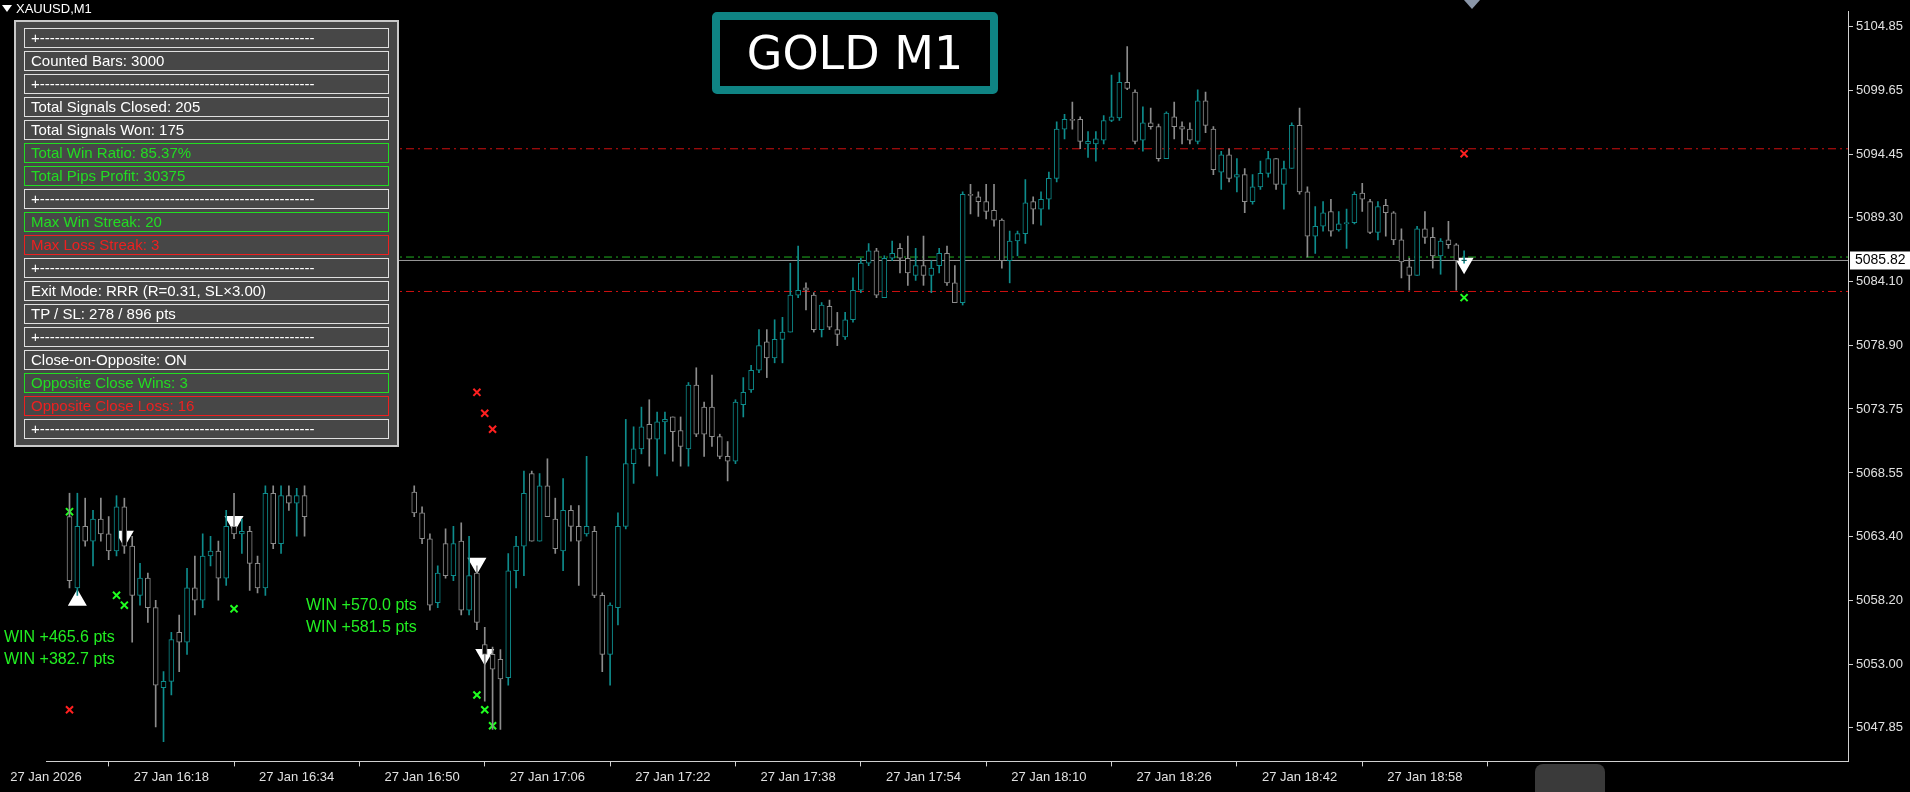 The height and width of the screenshot is (792, 1910). Describe the element at coordinates (1880, 599) in the screenshot. I see `y-tick-label: 5058.20` at that location.